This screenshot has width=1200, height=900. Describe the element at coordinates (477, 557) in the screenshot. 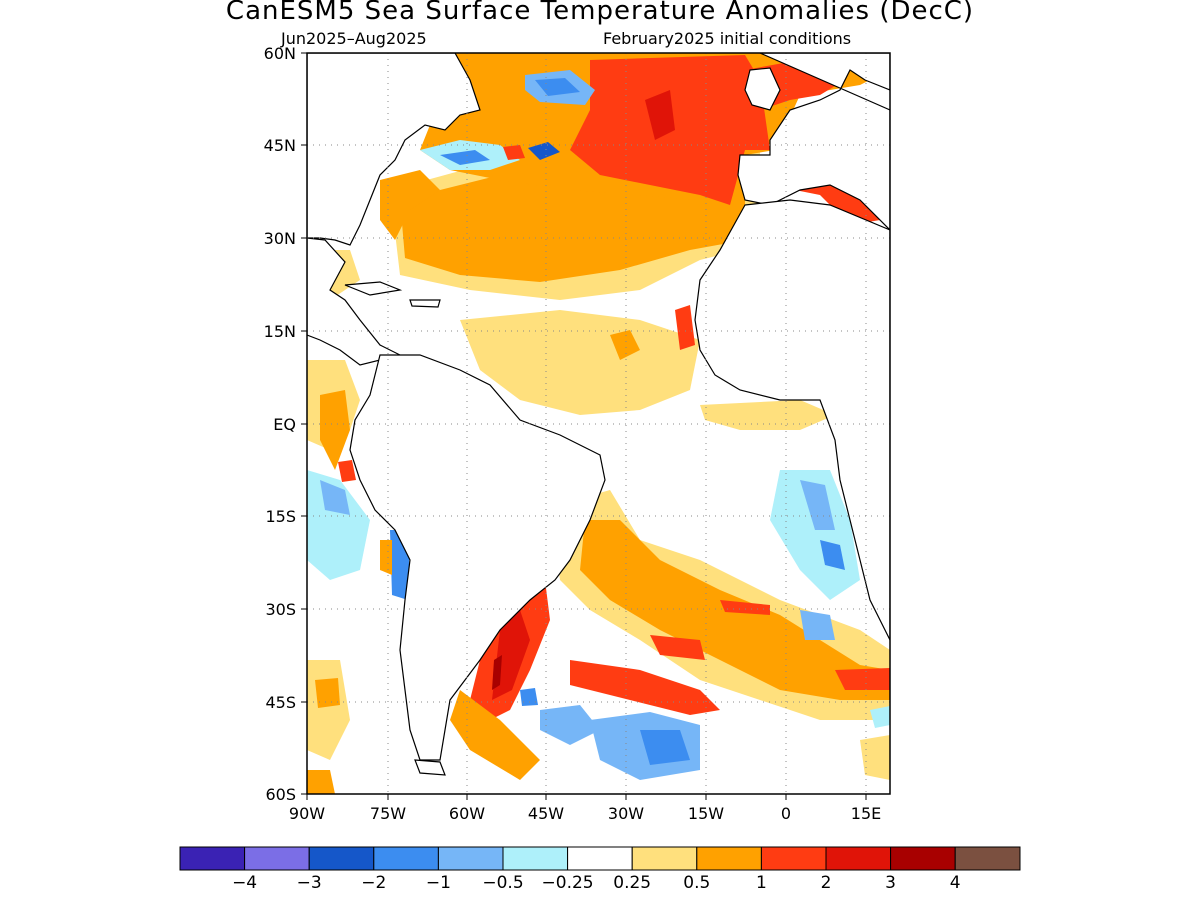

I see `south-america-land` at that location.